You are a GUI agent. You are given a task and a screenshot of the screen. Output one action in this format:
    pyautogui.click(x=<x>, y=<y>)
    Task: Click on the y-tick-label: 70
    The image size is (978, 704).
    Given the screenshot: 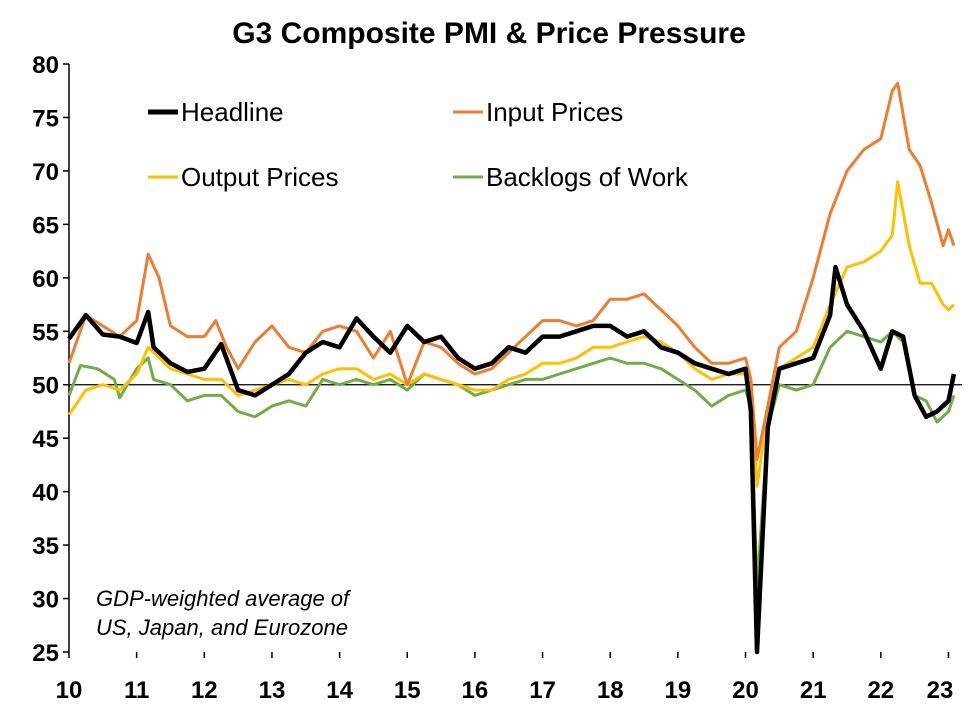 What is the action you would take?
    pyautogui.click(x=45, y=172)
    